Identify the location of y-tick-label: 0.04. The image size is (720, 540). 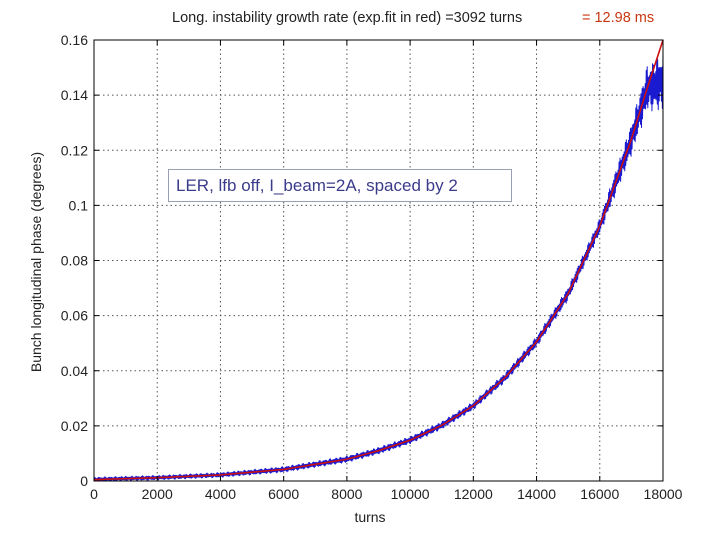
(74, 371).